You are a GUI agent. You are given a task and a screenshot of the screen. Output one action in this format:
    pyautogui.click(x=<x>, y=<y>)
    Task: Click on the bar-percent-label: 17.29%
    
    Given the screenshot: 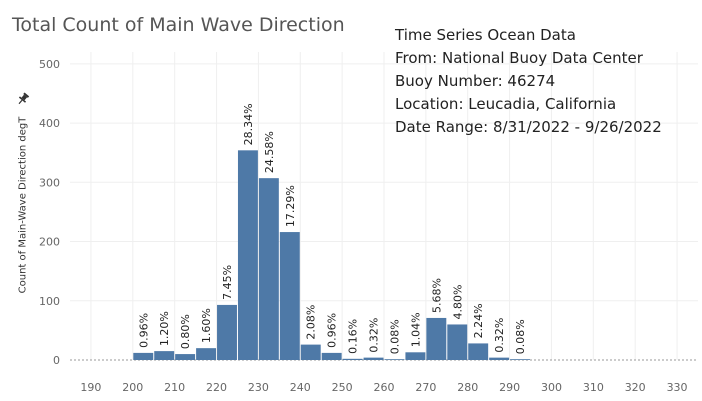 What is the action you would take?
    pyautogui.click(x=290, y=206)
    